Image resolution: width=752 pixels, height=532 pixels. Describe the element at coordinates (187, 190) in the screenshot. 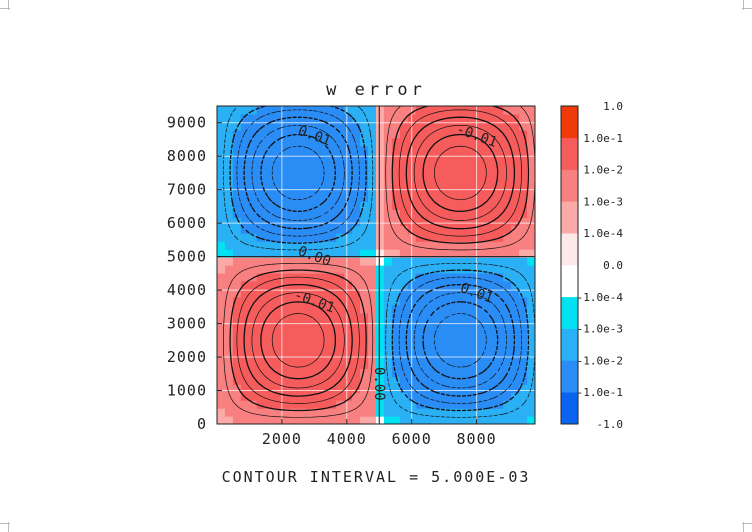

I see `y-tick-label: 7000` at that location.